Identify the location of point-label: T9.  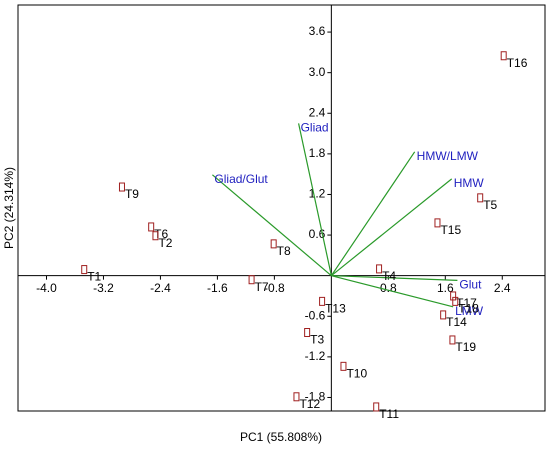
(132, 194).